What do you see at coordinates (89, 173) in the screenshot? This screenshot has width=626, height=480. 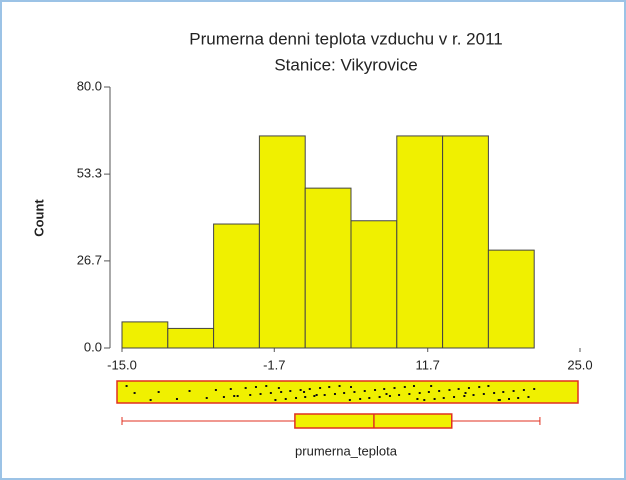 I see `y-tick-label: 53.3` at bounding box center [89, 173].